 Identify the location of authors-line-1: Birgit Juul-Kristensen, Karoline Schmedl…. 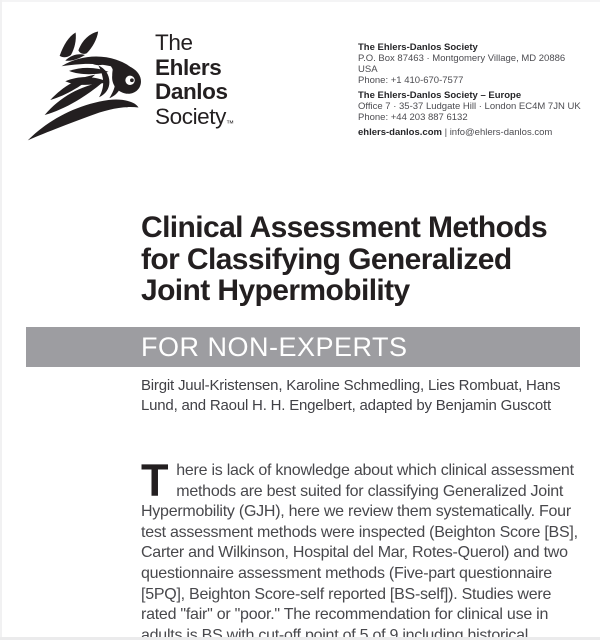
(351, 385).